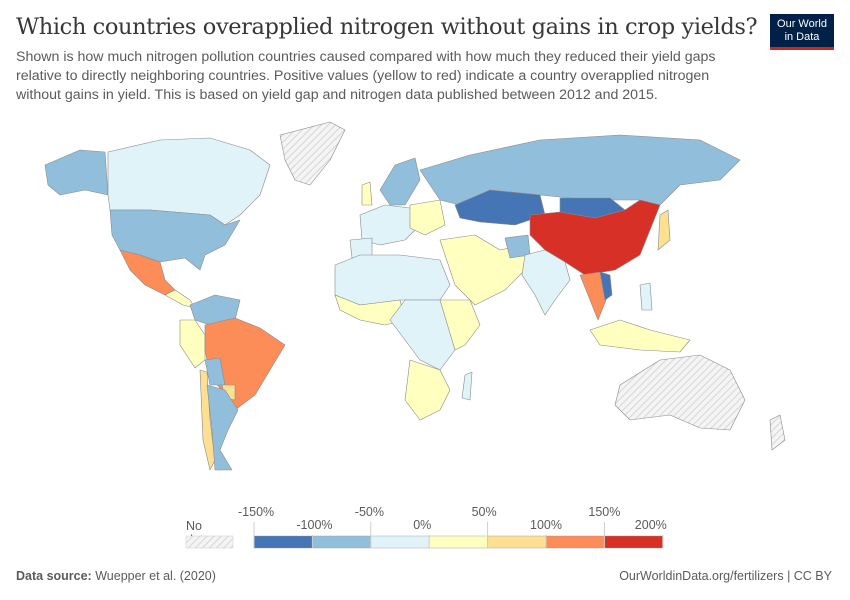 The width and height of the screenshot is (850, 600). I want to click on source-url-link: OurWorldinData.org/fertilizers | CC BY, so click(725, 576).